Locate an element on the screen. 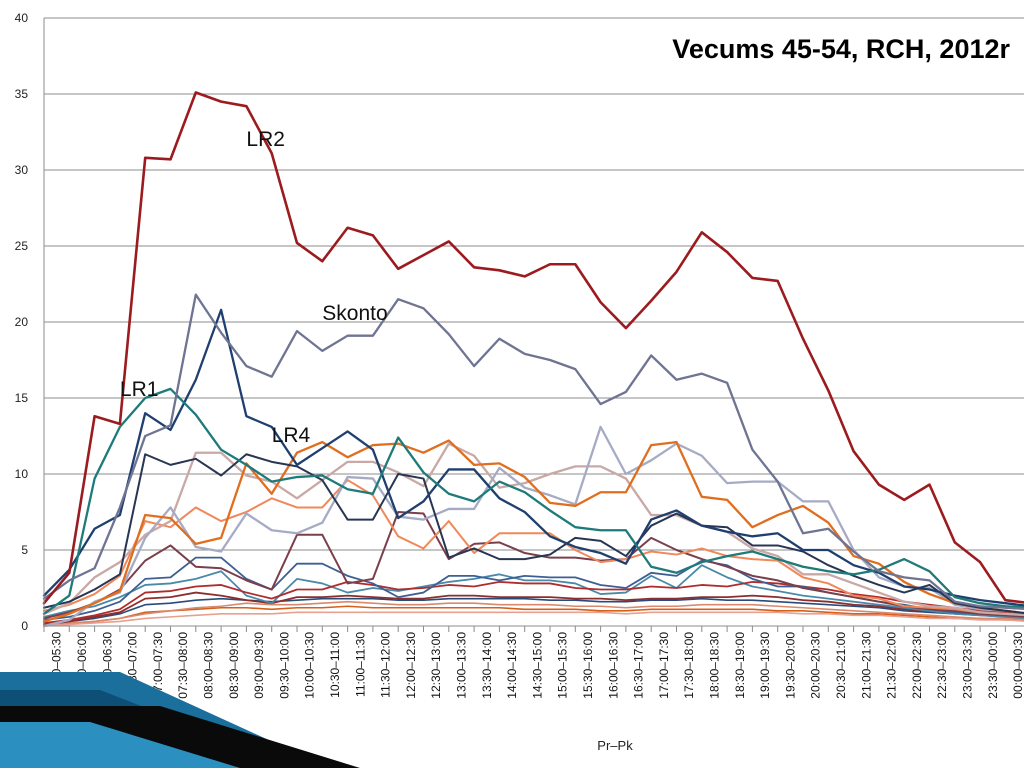  x-tick-label: 16:30–17:00 is located at coordinates (639, 665).